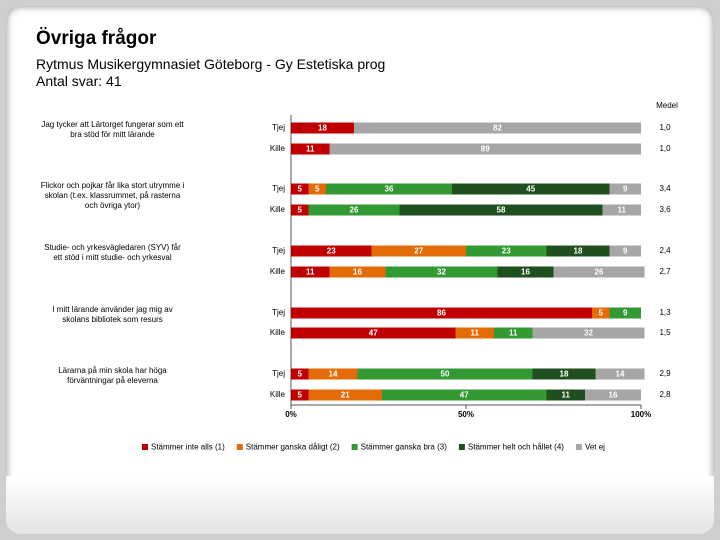 This screenshot has height=540, width=720. Describe the element at coordinates (641, 414) in the screenshot. I see `x-tick-label: 100%` at that location.